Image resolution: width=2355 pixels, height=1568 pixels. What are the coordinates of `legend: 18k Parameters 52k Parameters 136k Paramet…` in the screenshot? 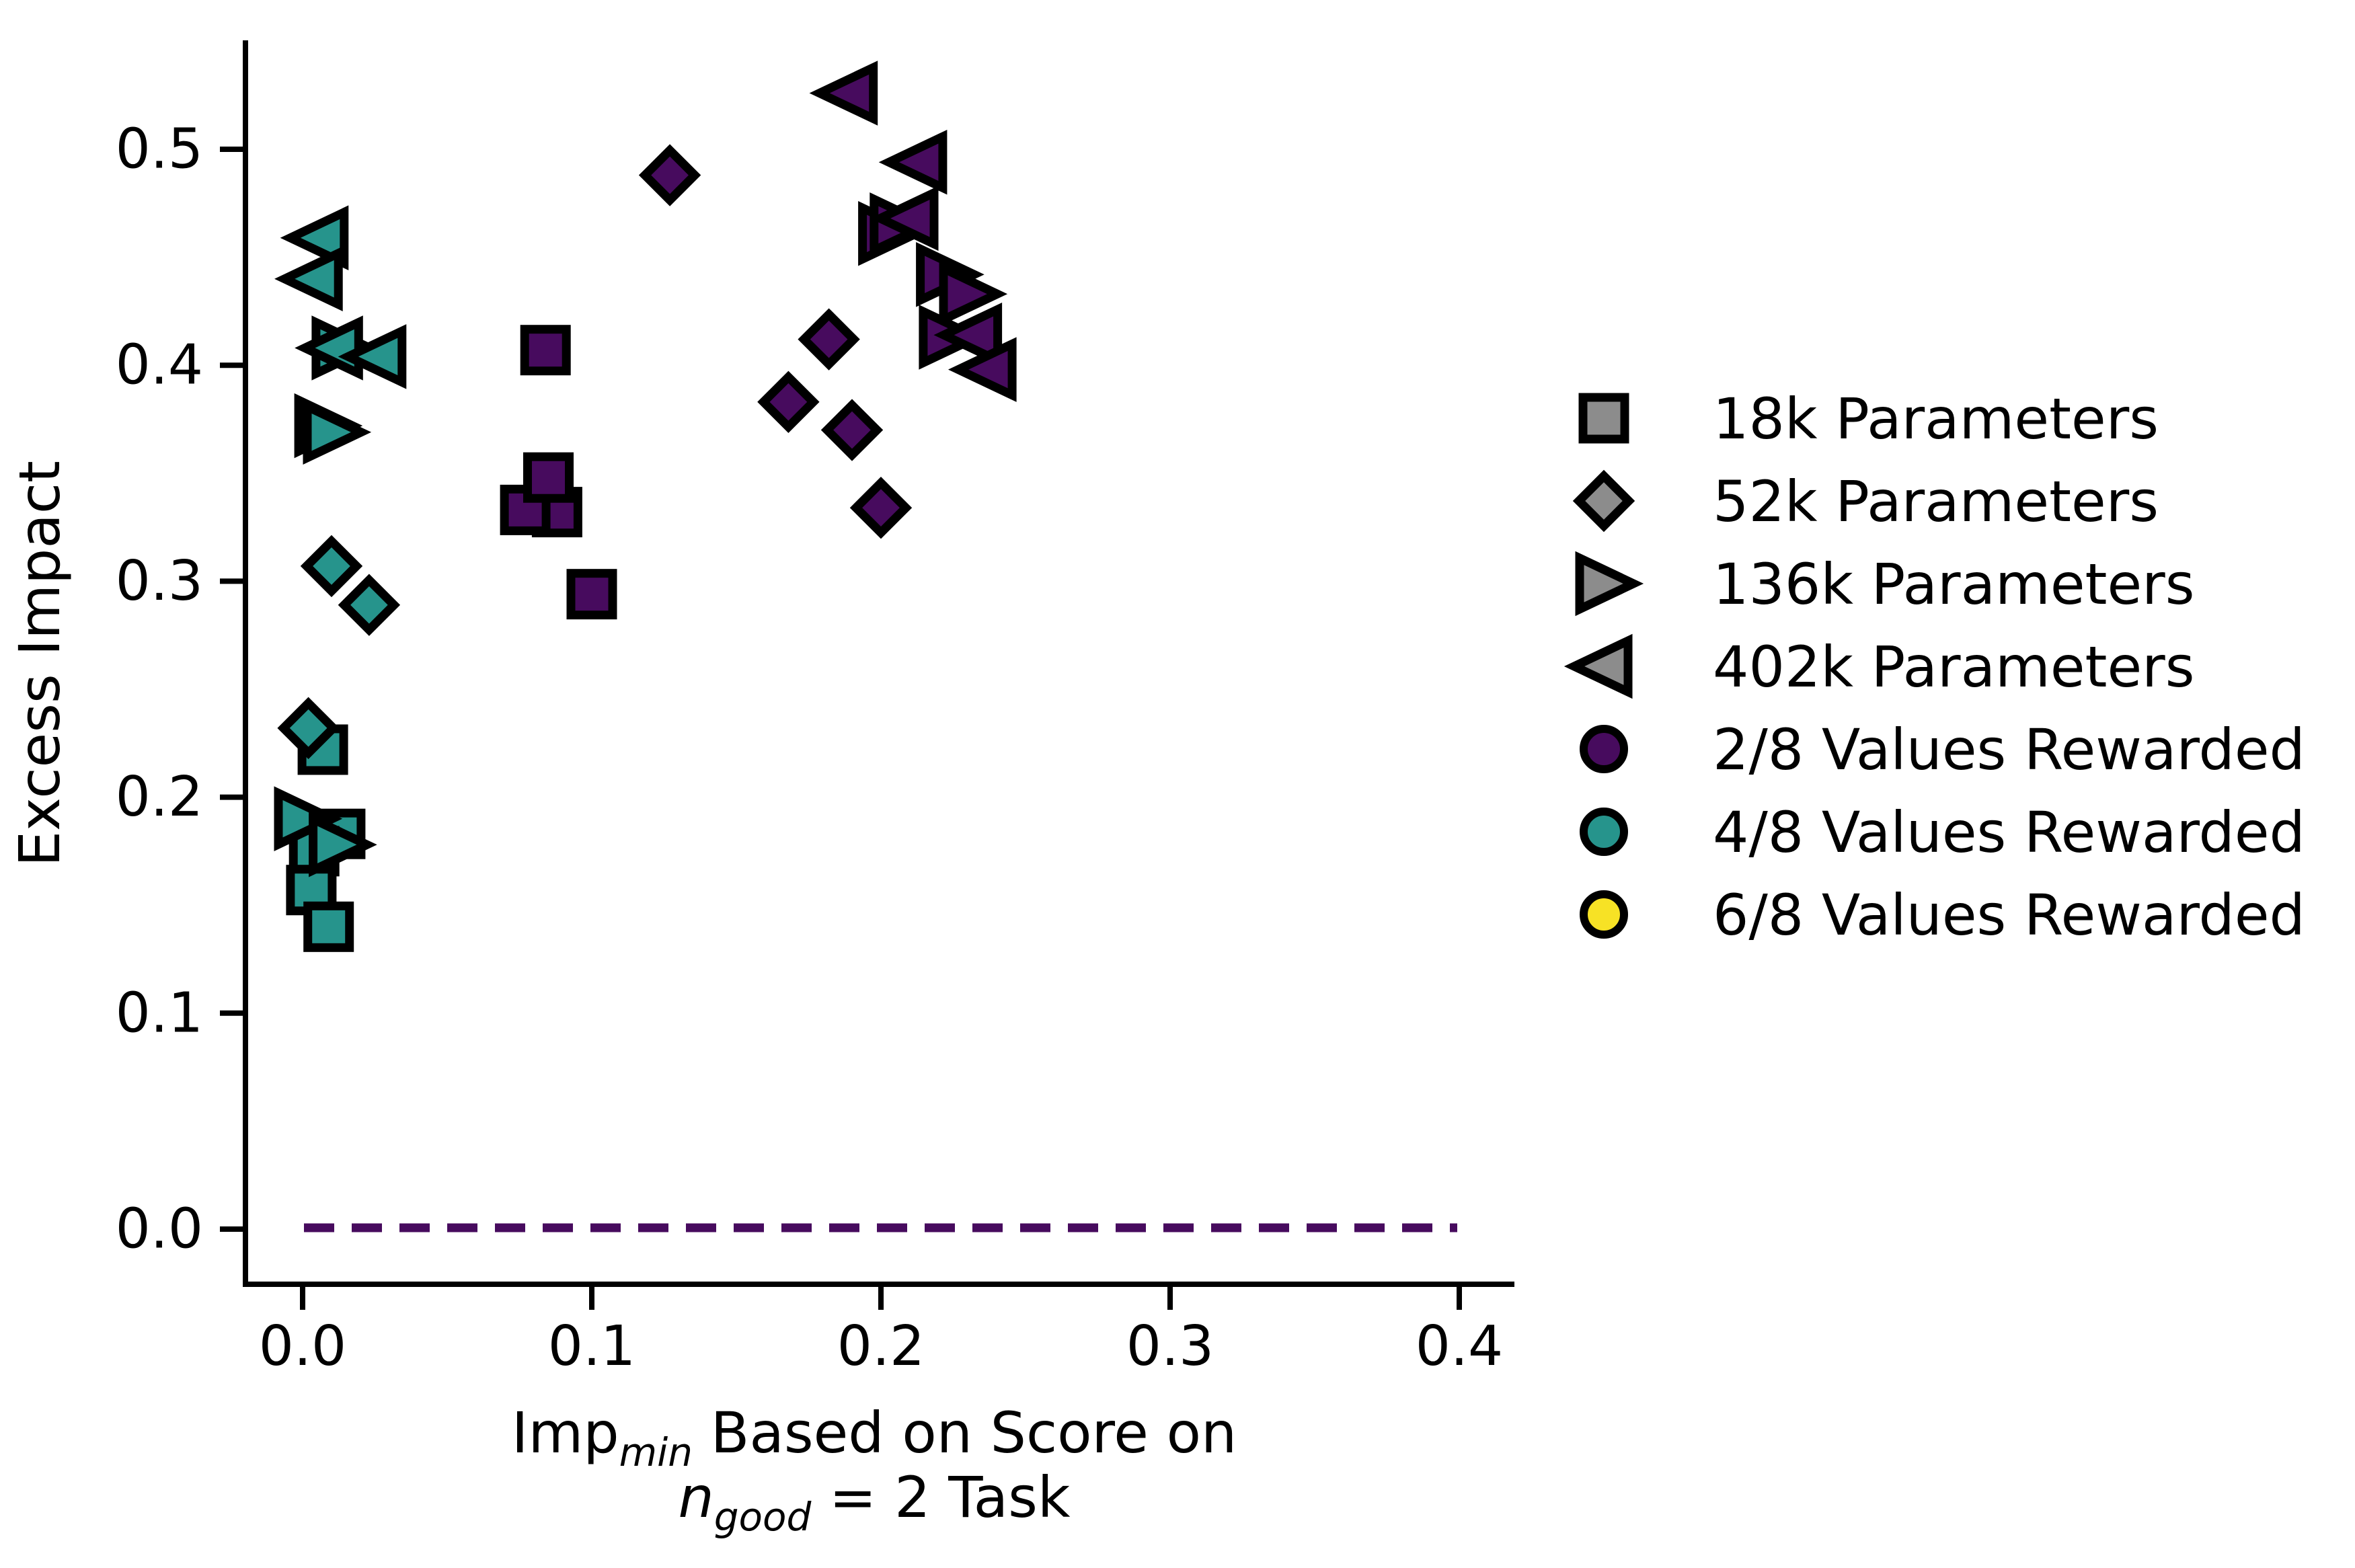 It's located at (1934, 667).